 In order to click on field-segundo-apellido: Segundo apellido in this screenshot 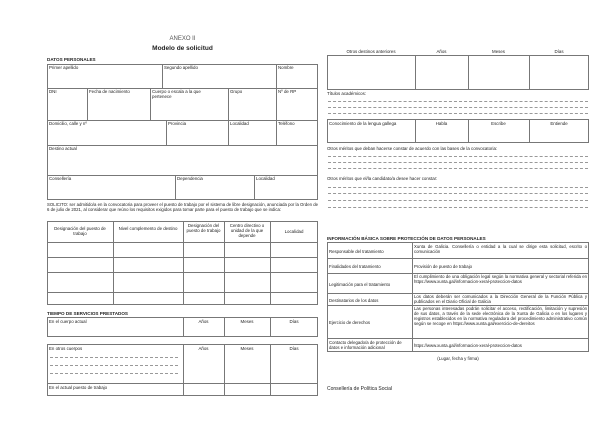, I will do `click(181, 67)`.